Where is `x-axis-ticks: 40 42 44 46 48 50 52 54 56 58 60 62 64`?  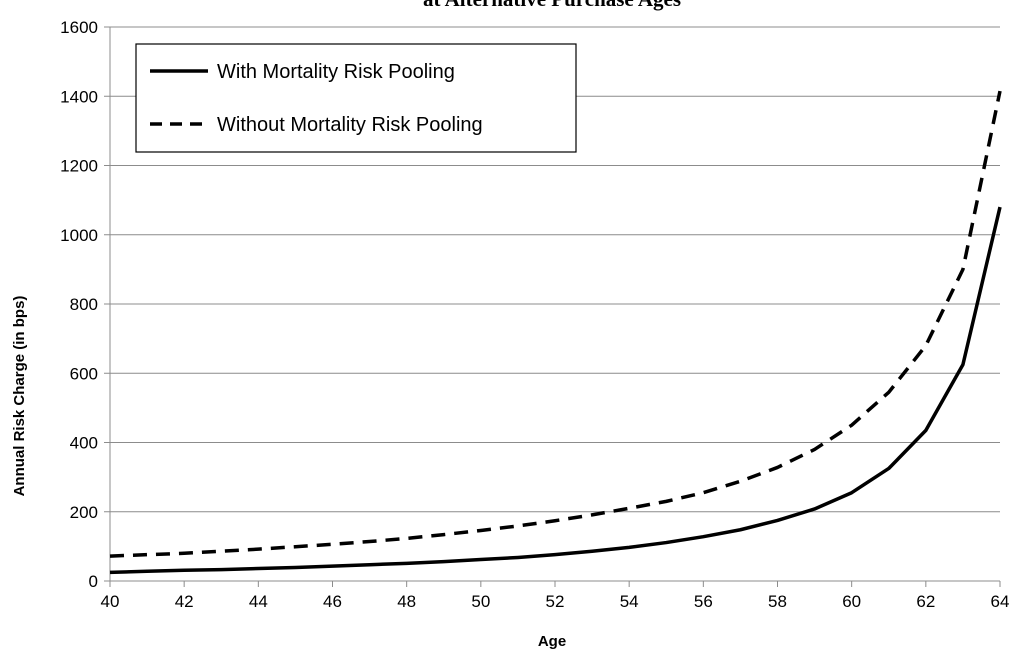 x-axis-ticks: 40 42 44 46 48 50 52 54 56 58 60 62 64 is located at coordinates (555, 596).